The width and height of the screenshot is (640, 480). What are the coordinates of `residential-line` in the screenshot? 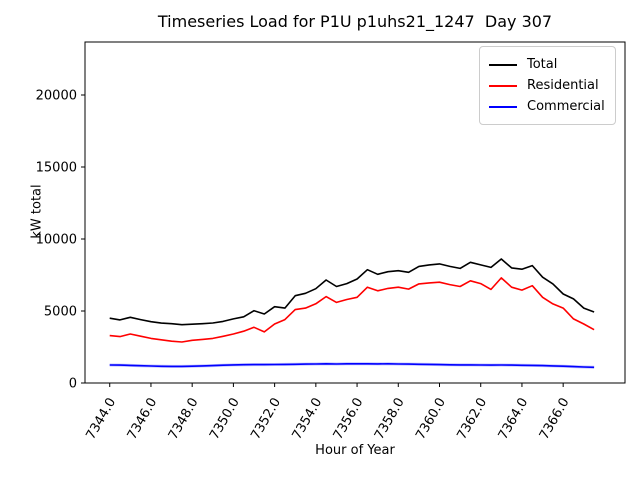 It's located at (352, 310).